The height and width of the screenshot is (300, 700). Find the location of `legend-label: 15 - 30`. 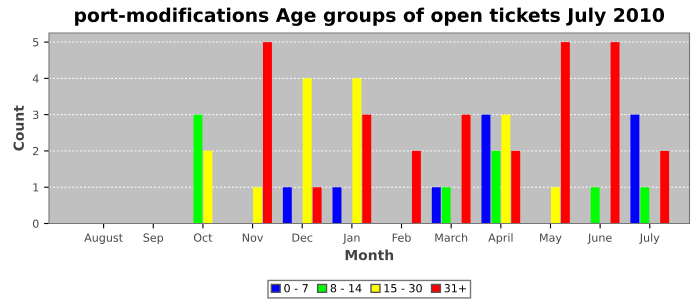

legend-label: 15 - 30 is located at coordinates (403, 288).